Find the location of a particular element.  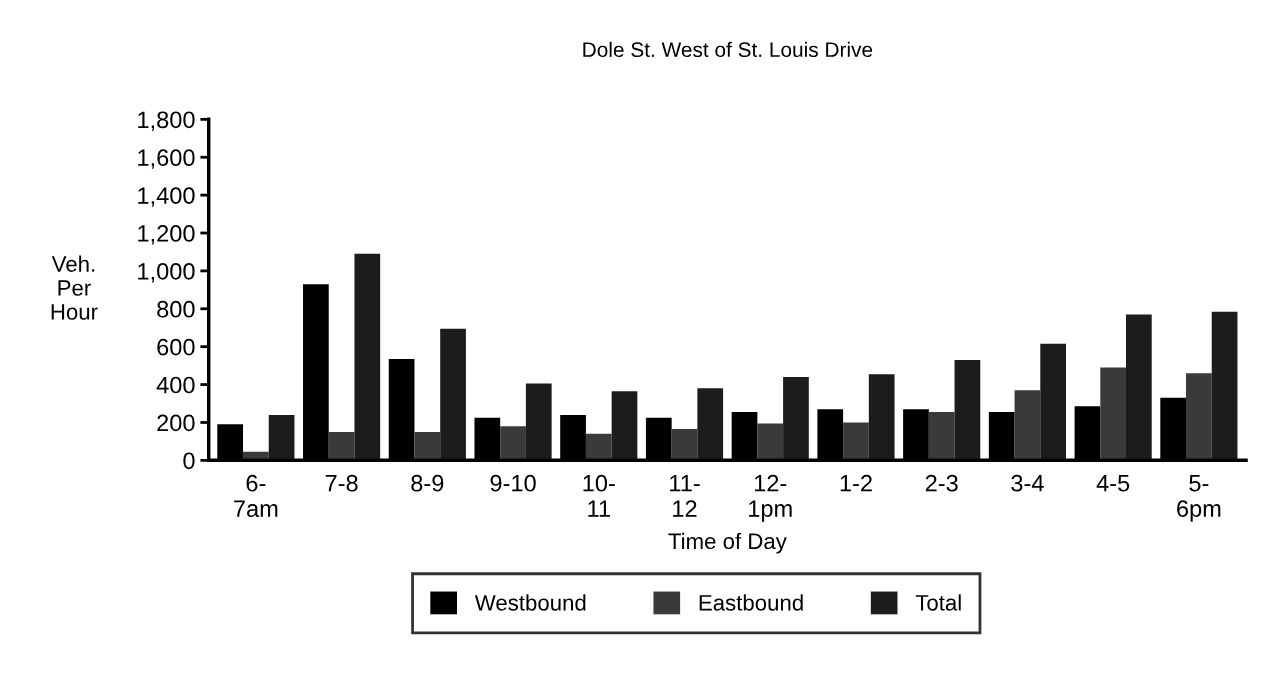

x-tick-label: 1-2 is located at coordinates (856, 483).